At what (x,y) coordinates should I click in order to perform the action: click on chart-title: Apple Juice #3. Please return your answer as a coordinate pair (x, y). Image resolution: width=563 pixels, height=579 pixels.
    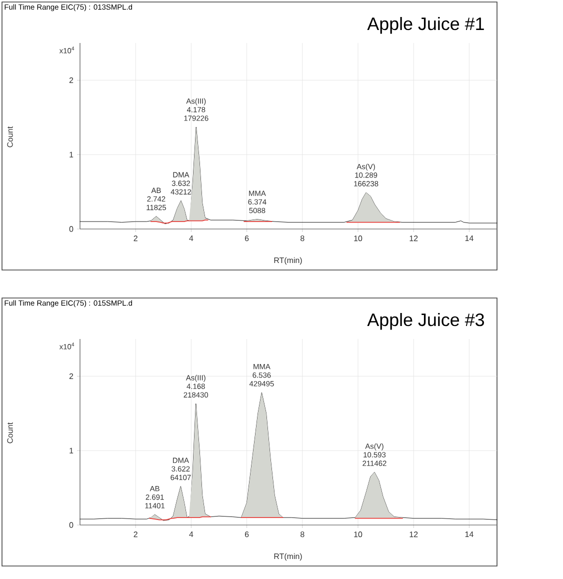
    Looking at the image, I should click on (425, 321).